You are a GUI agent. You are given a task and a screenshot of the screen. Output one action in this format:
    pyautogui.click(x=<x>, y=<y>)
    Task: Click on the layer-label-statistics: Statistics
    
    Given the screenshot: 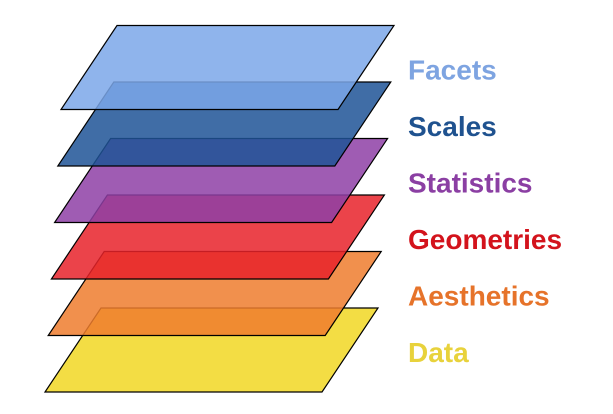 What is the action you would take?
    pyautogui.click(x=470, y=183)
    